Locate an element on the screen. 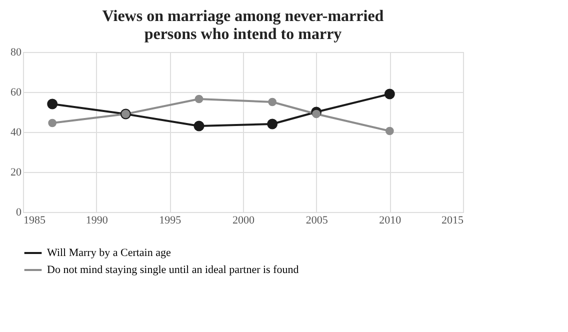 The height and width of the screenshot is (332, 568). x-tick-label: 1985 is located at coordinates (35, 220).